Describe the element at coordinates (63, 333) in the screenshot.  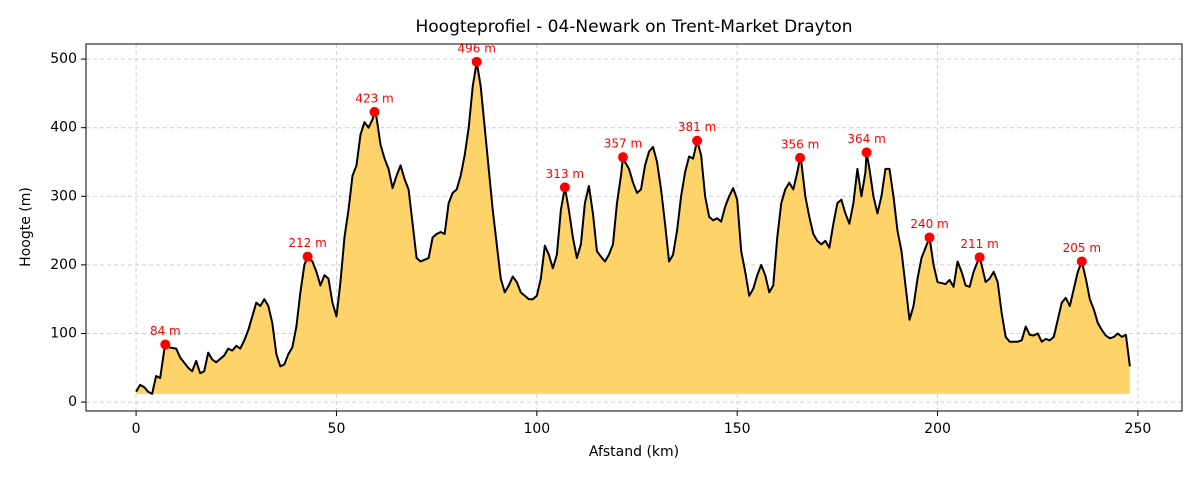
I see `y-tick-label: 100` at that location.